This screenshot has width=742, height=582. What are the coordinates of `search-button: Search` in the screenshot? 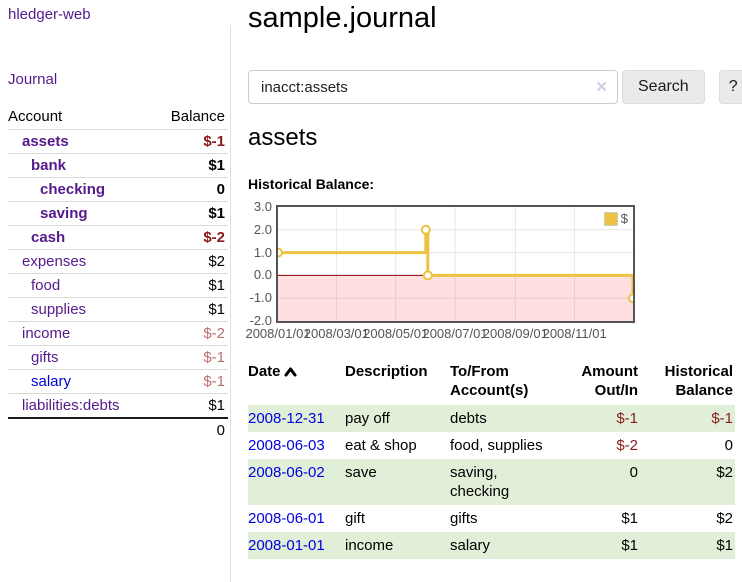 It's located at (663, 87).